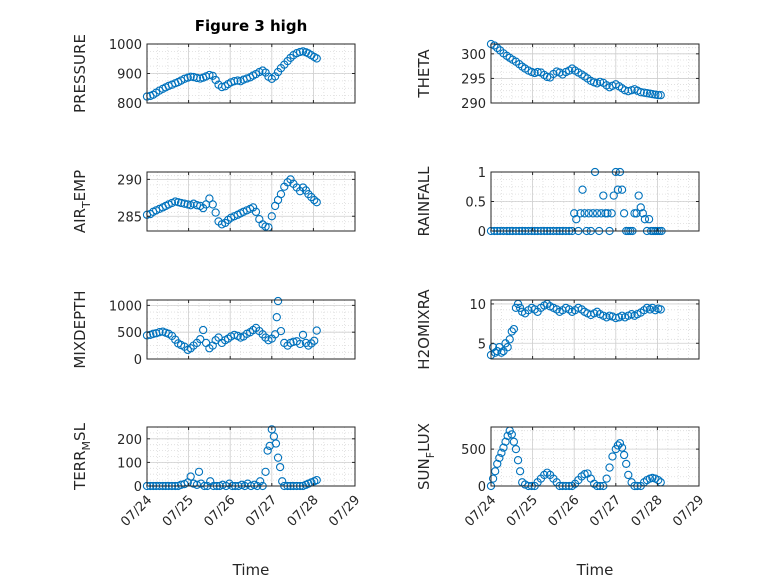  Describe the element at coordinates (82, 456) in the screenshot. I see `ylabel-terr_msl: TERRMSL` at that location.